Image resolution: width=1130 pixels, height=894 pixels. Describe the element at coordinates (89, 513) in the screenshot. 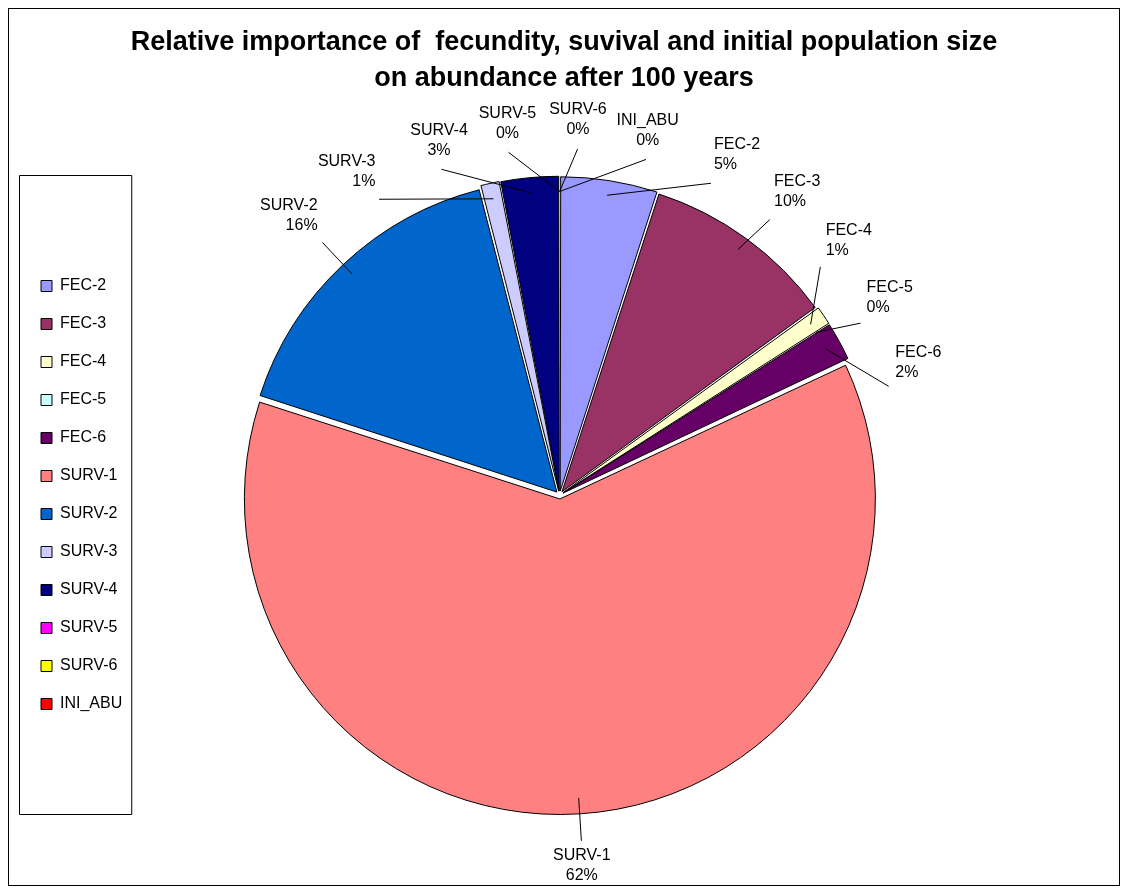

I see `legend-label: SURV-2` at that location.